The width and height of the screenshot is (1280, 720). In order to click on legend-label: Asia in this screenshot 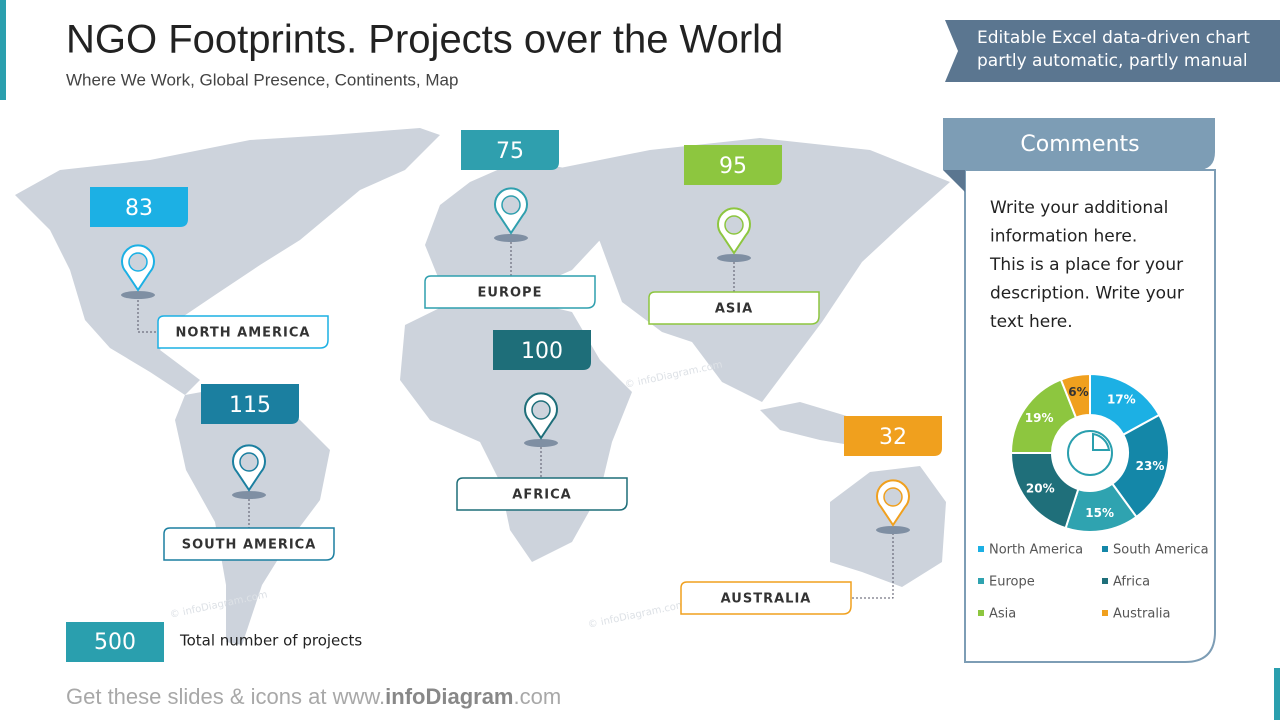, I will do `click(1002, 614)`.